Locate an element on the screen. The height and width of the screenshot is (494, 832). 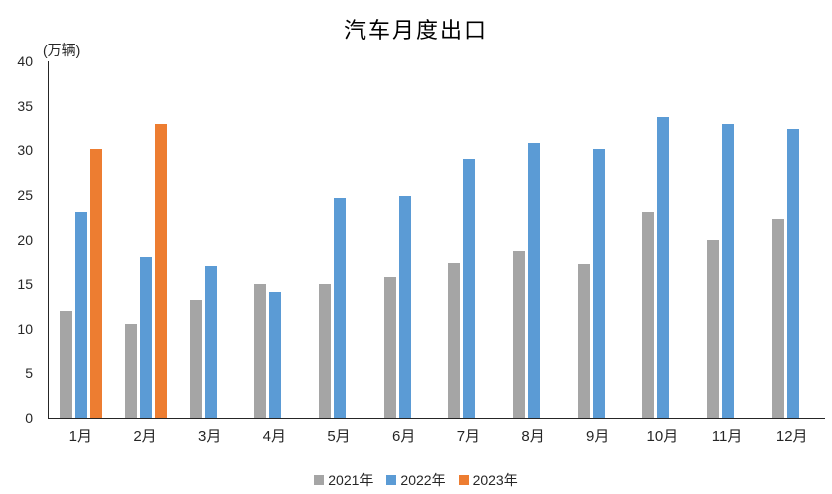
bar-2021年-6月 is located at coordinates (389, 347).